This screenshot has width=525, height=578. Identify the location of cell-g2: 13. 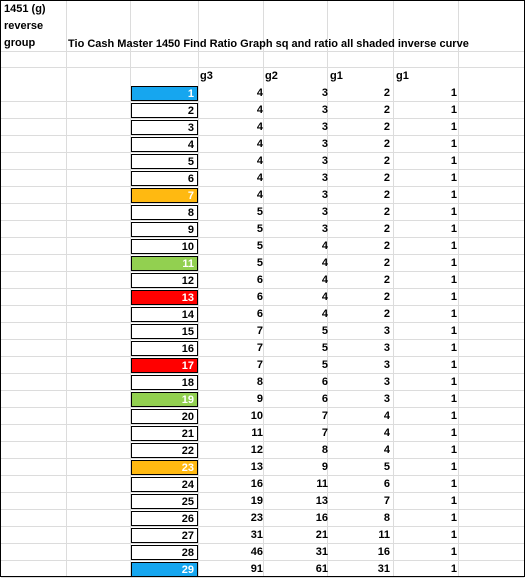
(321, 501).